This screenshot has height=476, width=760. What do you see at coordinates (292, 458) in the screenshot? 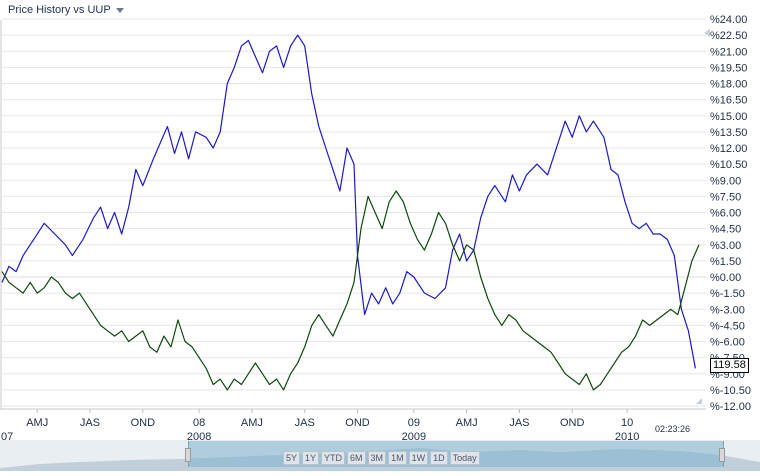
I see `range-button-5y: 5Y` at bounding box center [292, 458].